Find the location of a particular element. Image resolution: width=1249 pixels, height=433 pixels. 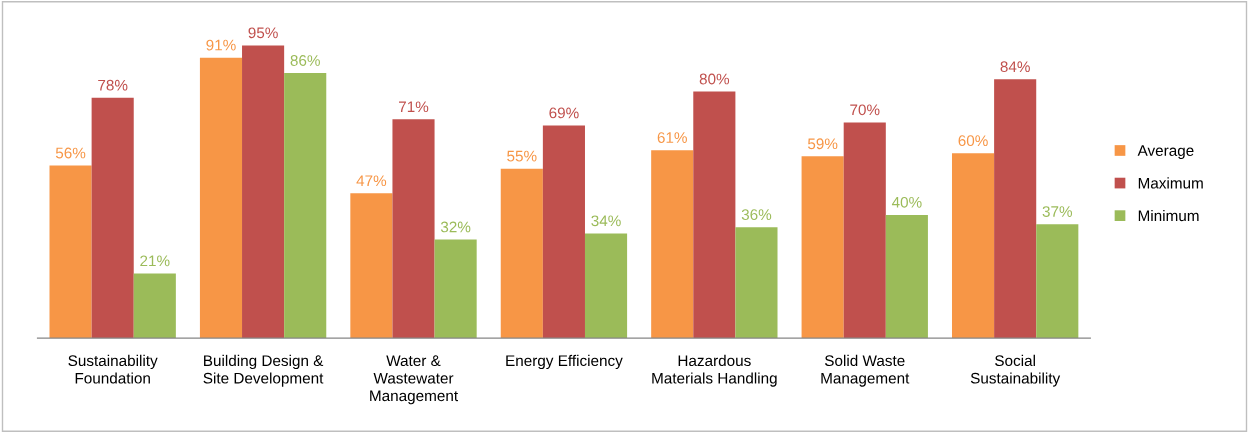

data-label: 47% is located at coordinates (371, 181).